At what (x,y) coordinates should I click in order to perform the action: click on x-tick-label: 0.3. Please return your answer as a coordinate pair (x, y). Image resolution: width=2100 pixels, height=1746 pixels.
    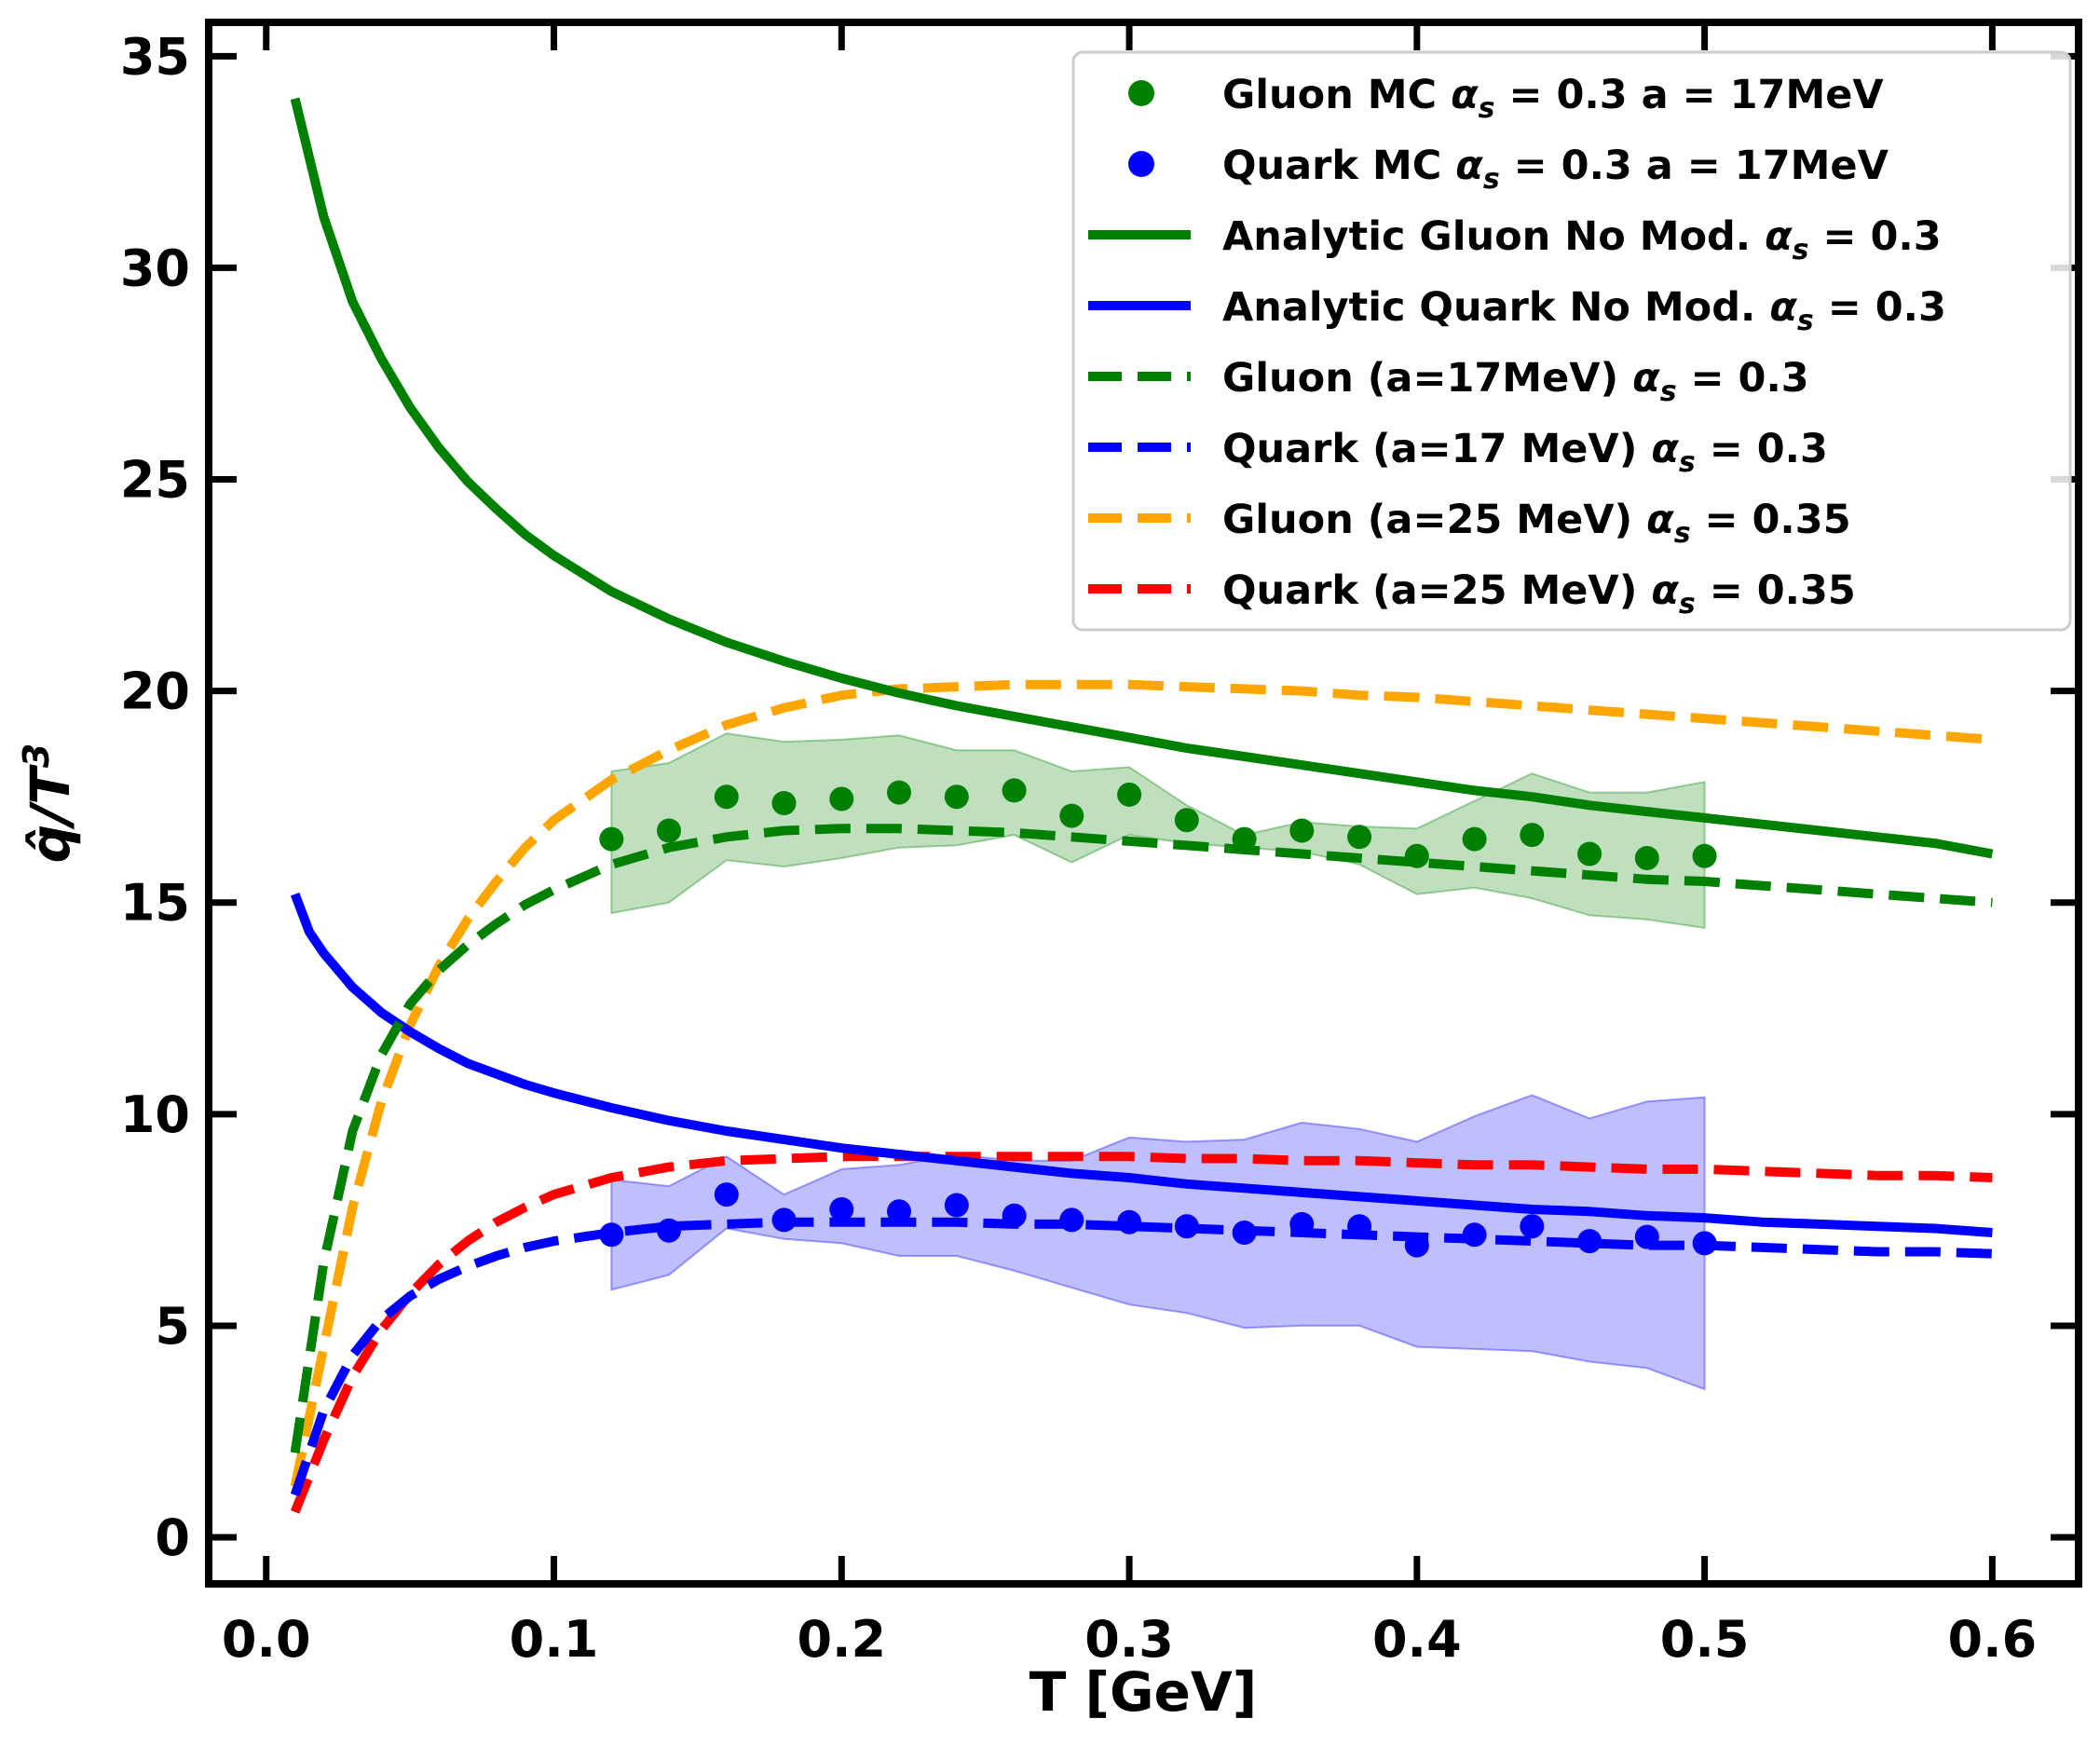
    Looking at the image, I should click on (1129, 1639).